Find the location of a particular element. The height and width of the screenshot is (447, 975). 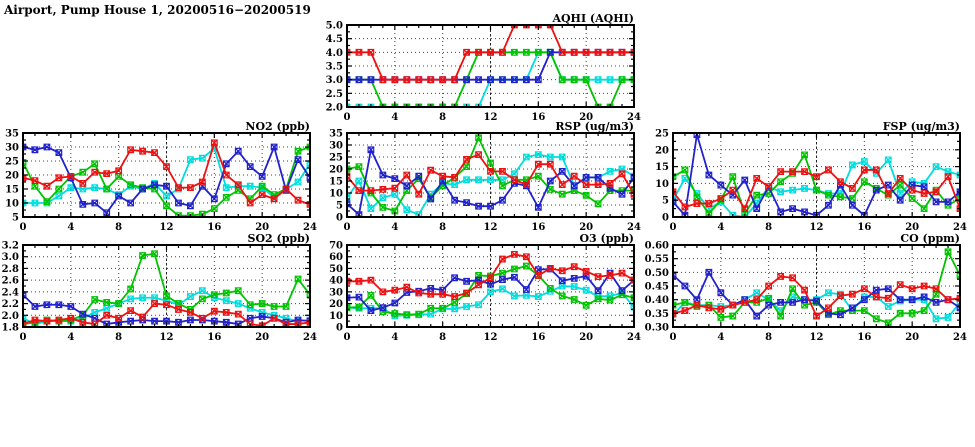

y-tick-label: 70 is located at coordinates (336, 246).